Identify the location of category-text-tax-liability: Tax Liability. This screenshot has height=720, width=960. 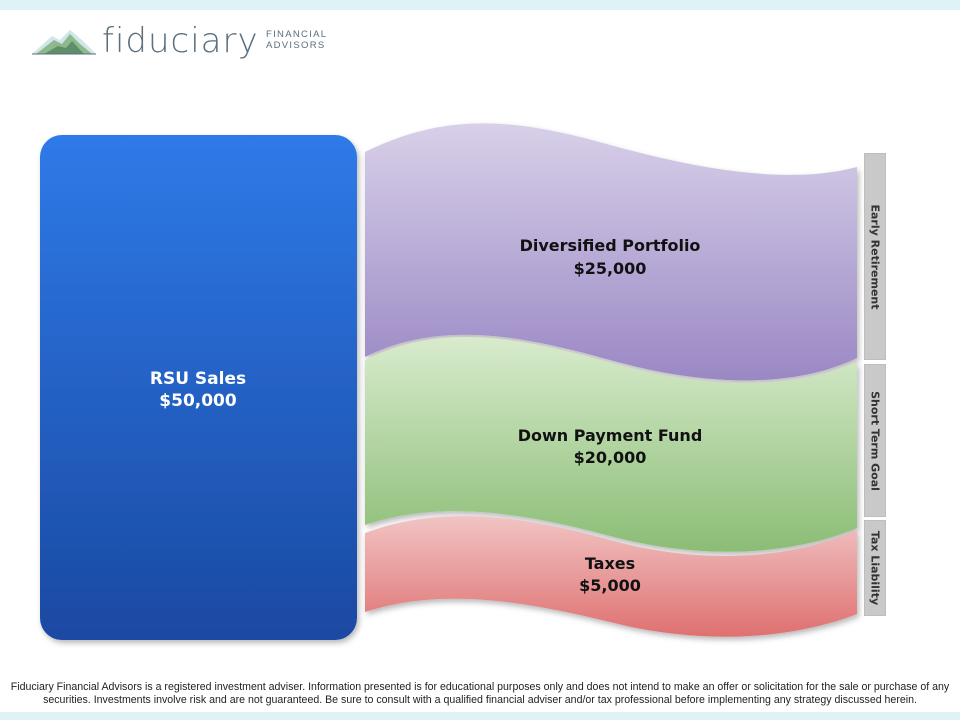
(875, 568).